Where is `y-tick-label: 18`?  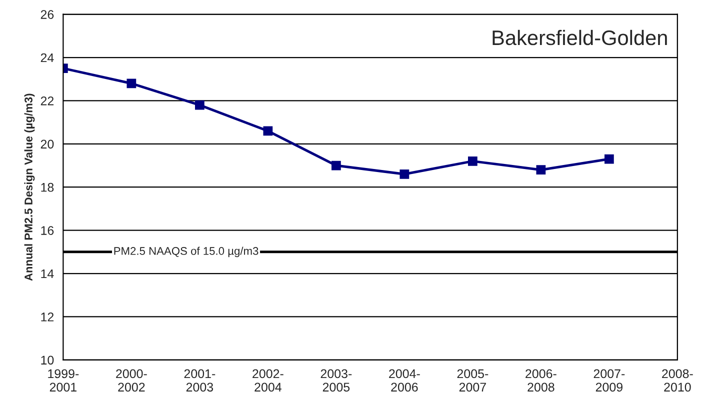 y-tick-label: 18 is located at coordinates (47, 187).